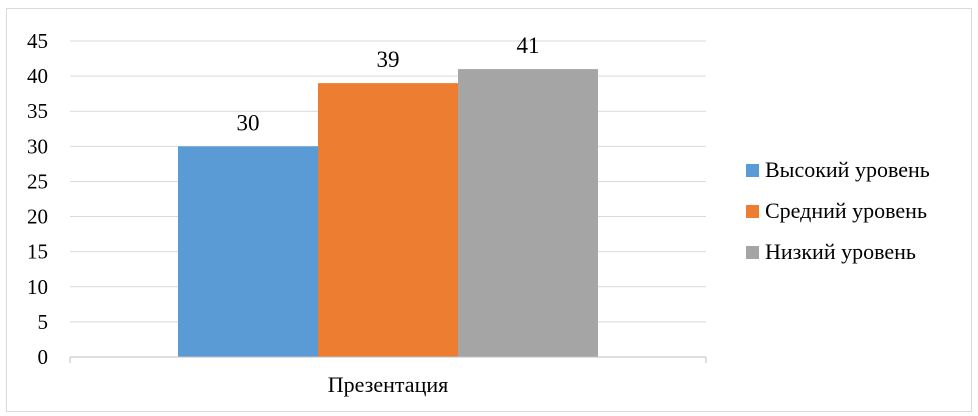 This screenshot has height=416, width=978. I want to click on y-axis-tick-labels: 0 5 10 15 20 25 30 35 40 45, so click(37, 199).